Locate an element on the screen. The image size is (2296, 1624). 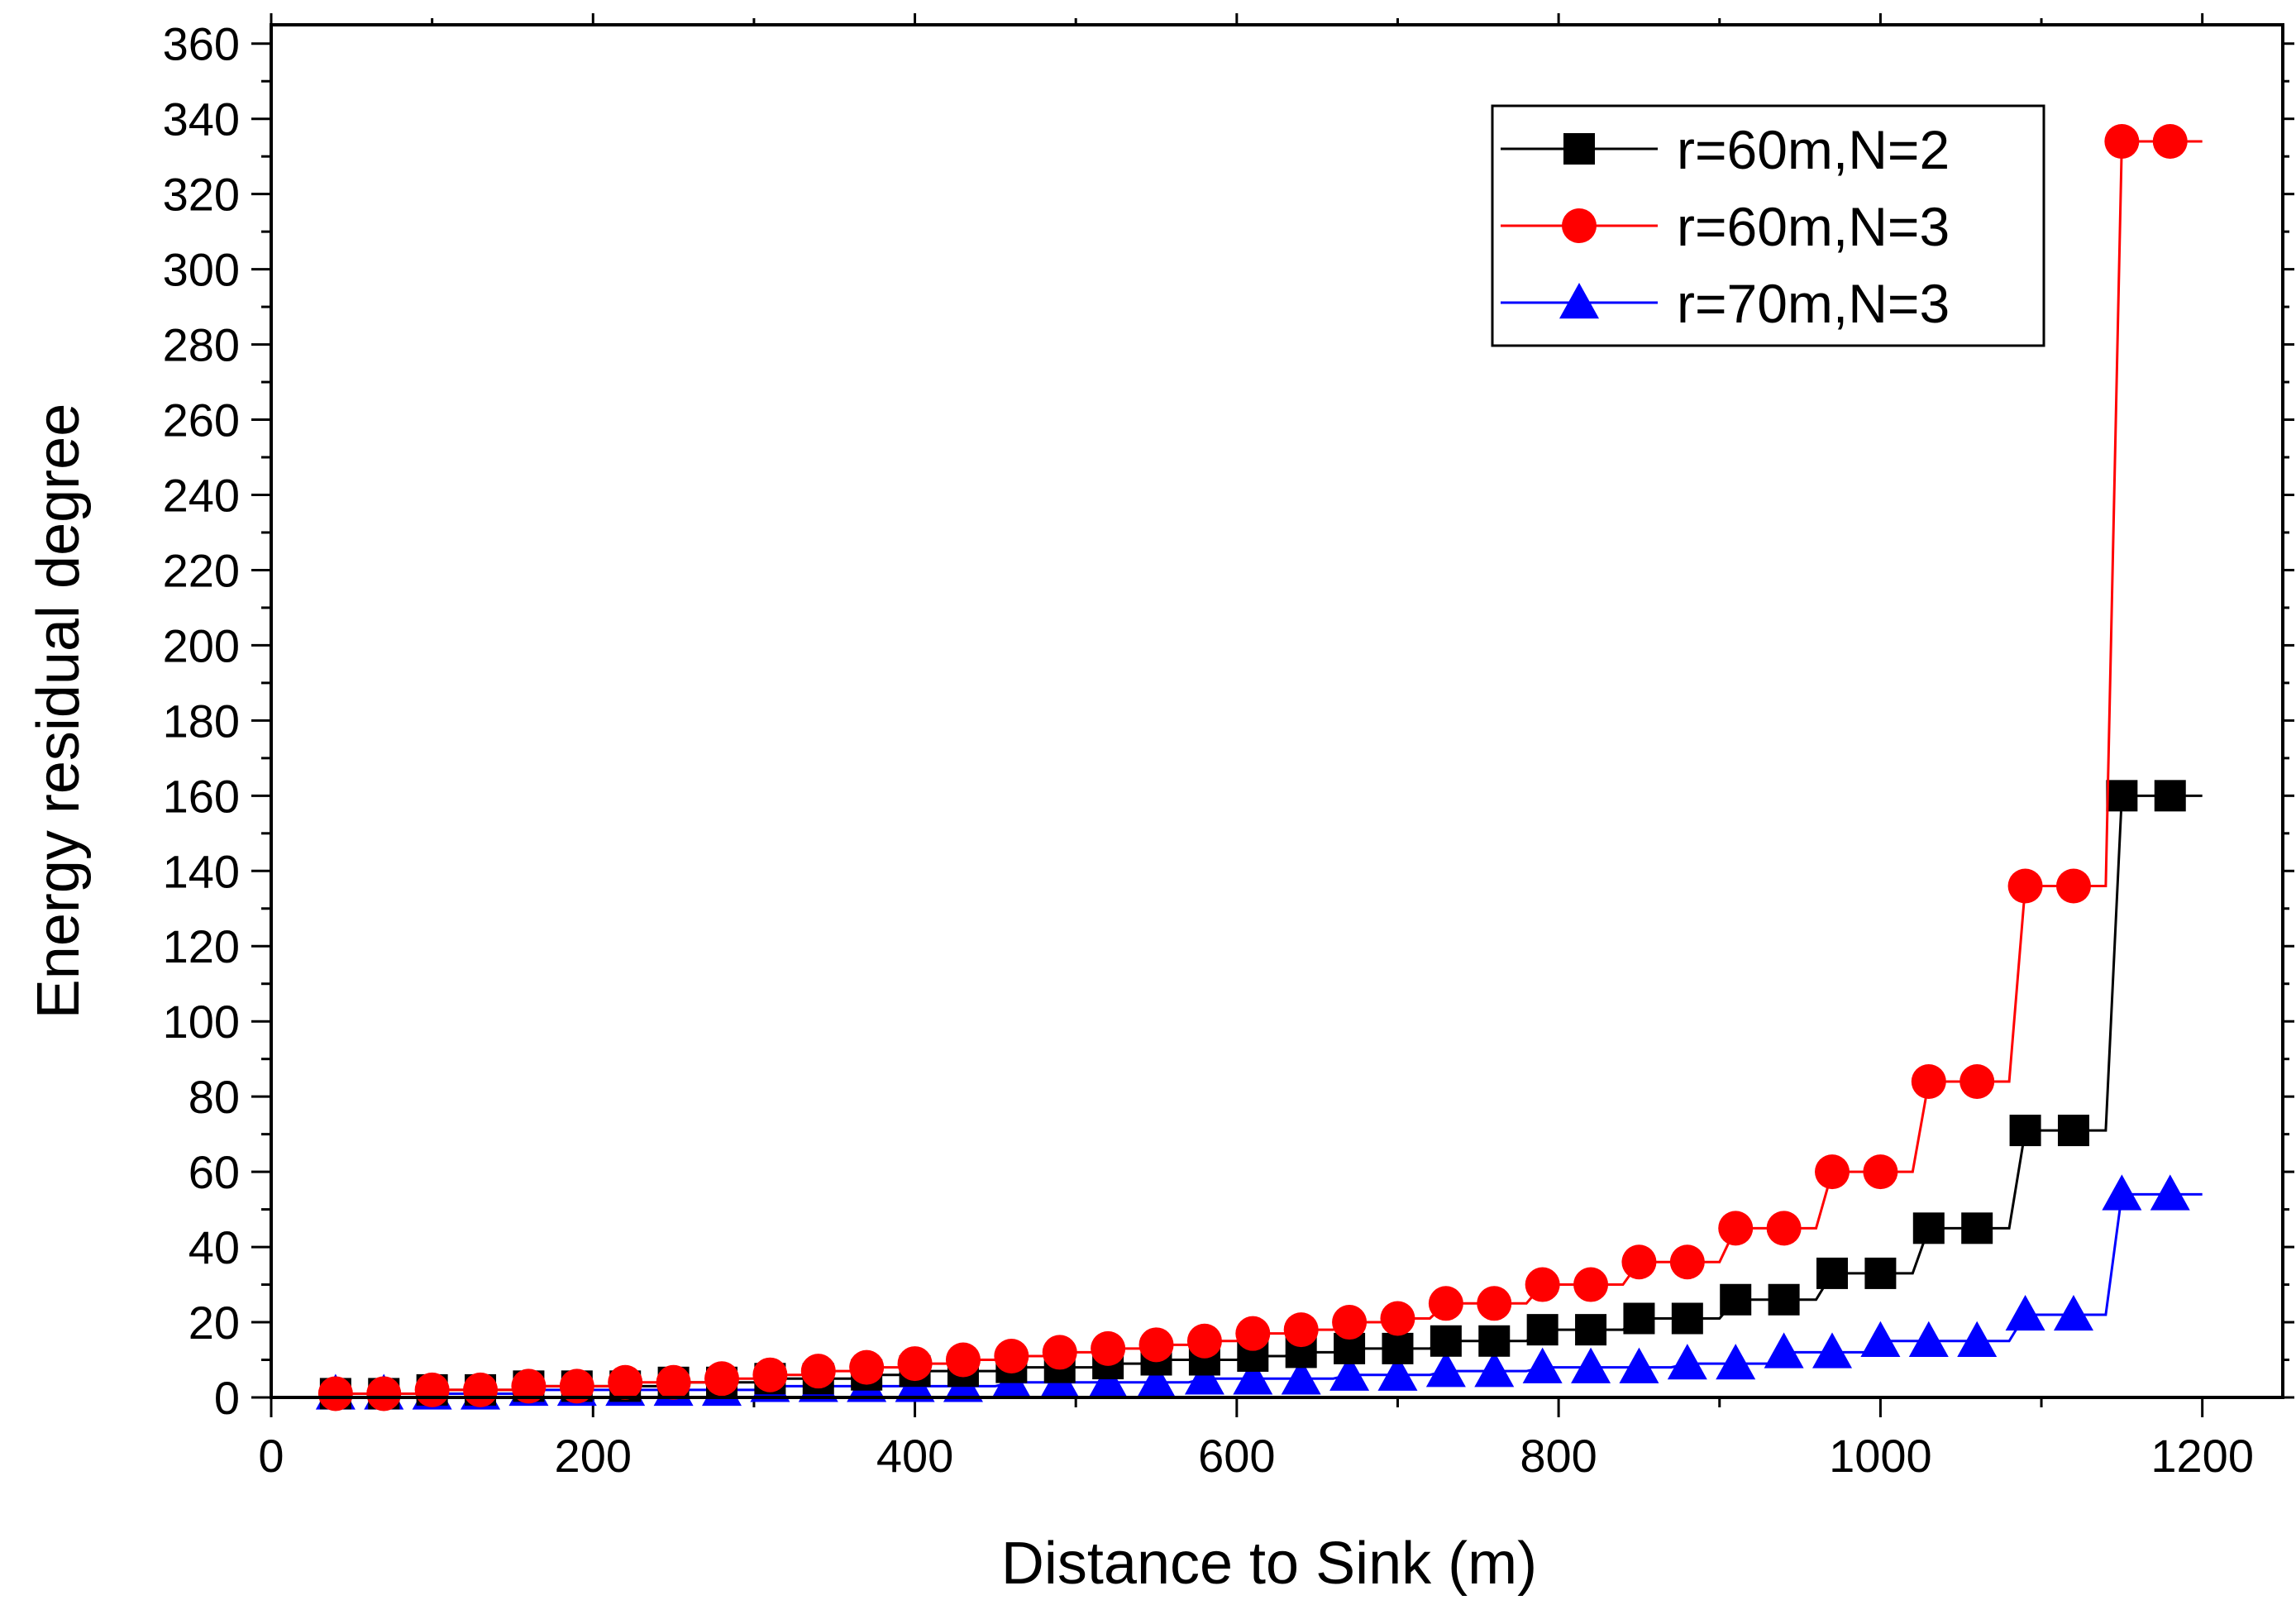
x-tick-label: 600 is located at coordinates (1236, 1456).